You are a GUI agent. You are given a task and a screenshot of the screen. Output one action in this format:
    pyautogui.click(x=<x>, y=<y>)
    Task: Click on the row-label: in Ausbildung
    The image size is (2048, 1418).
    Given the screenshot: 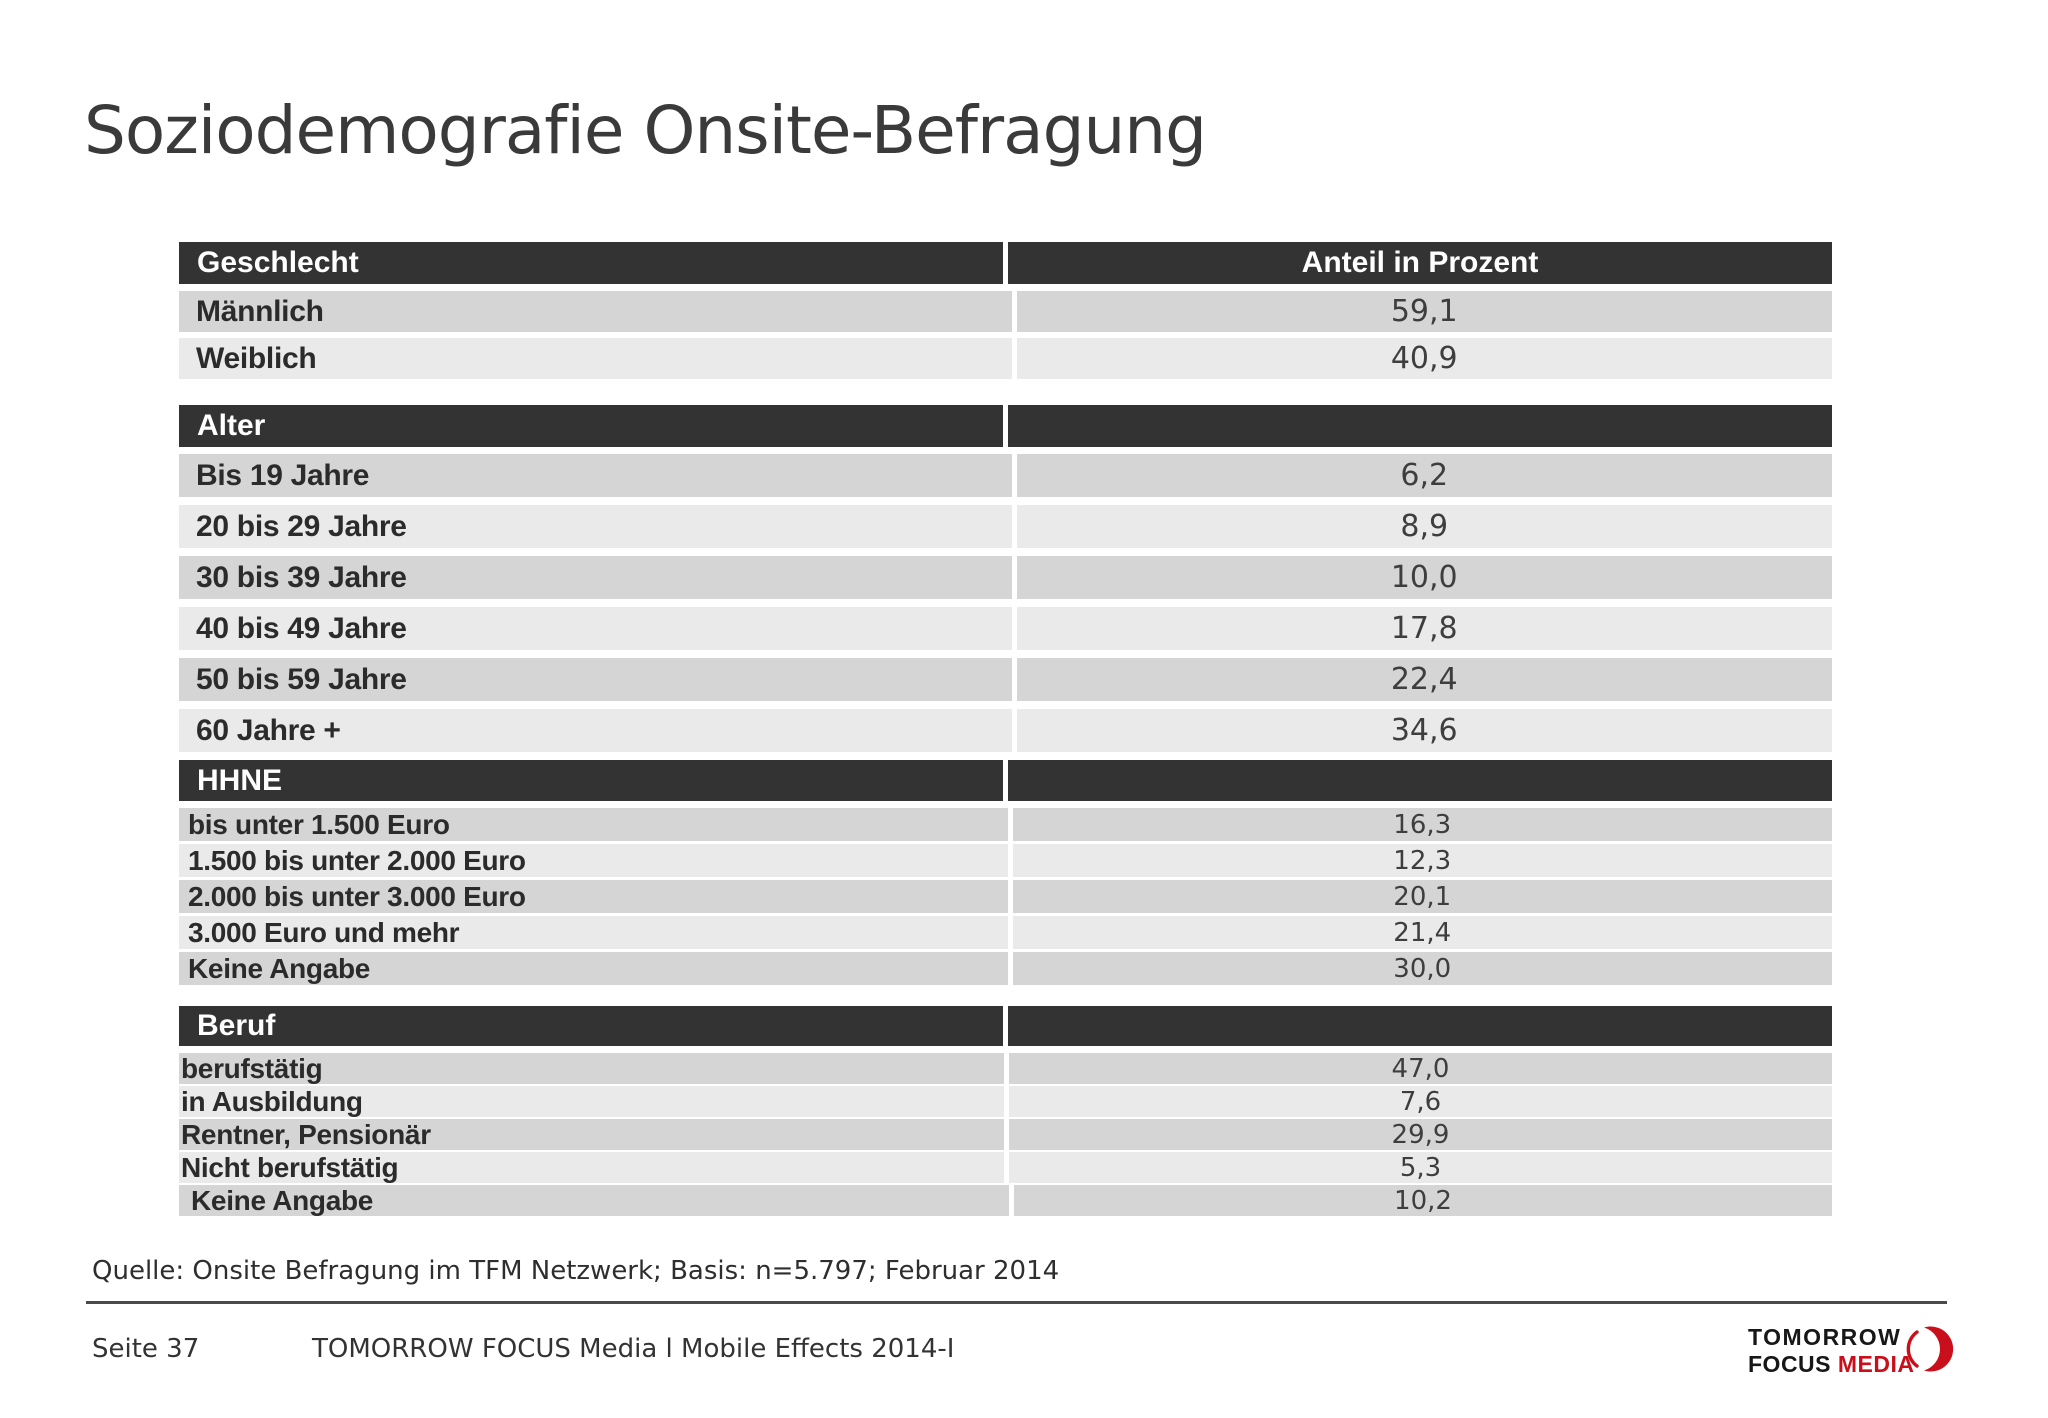 What is the action you would take?
    pyautogui.click(x=591, y=1101)
    